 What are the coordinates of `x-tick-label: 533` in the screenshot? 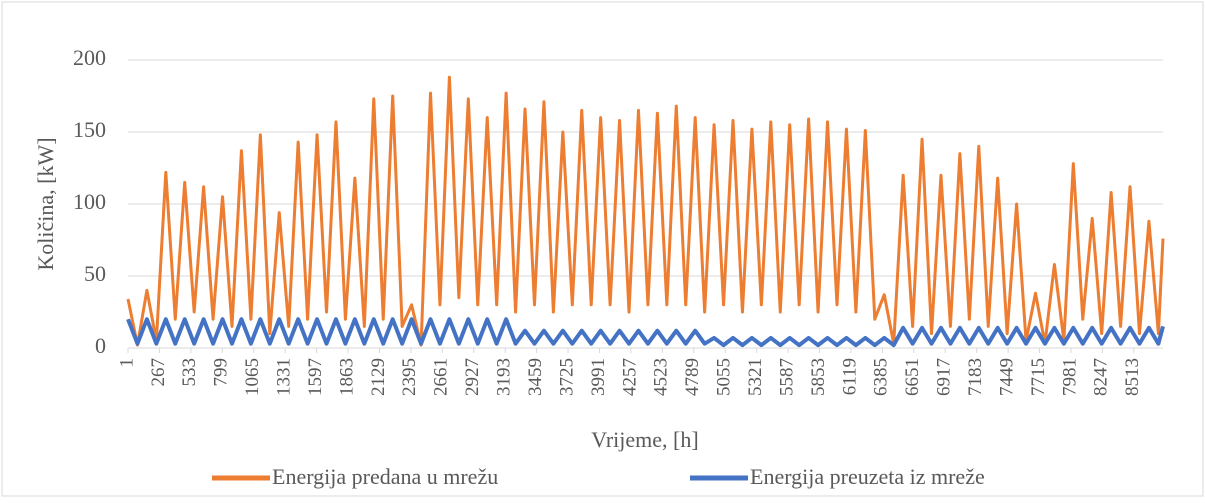 It's located at (189, 372).